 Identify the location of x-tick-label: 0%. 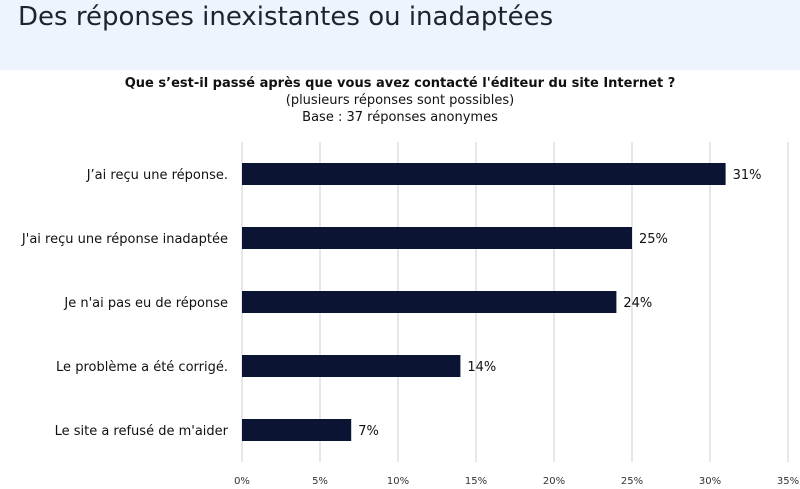
(242, 481).